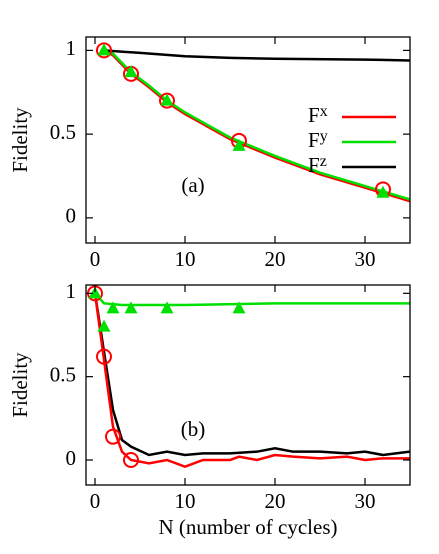 The height and width of the screenshot is (554, 439). What do you see at coordinates (193, 429) in the screenshot?
I see `panel-label: (b)` at bounding box center [193, 429].